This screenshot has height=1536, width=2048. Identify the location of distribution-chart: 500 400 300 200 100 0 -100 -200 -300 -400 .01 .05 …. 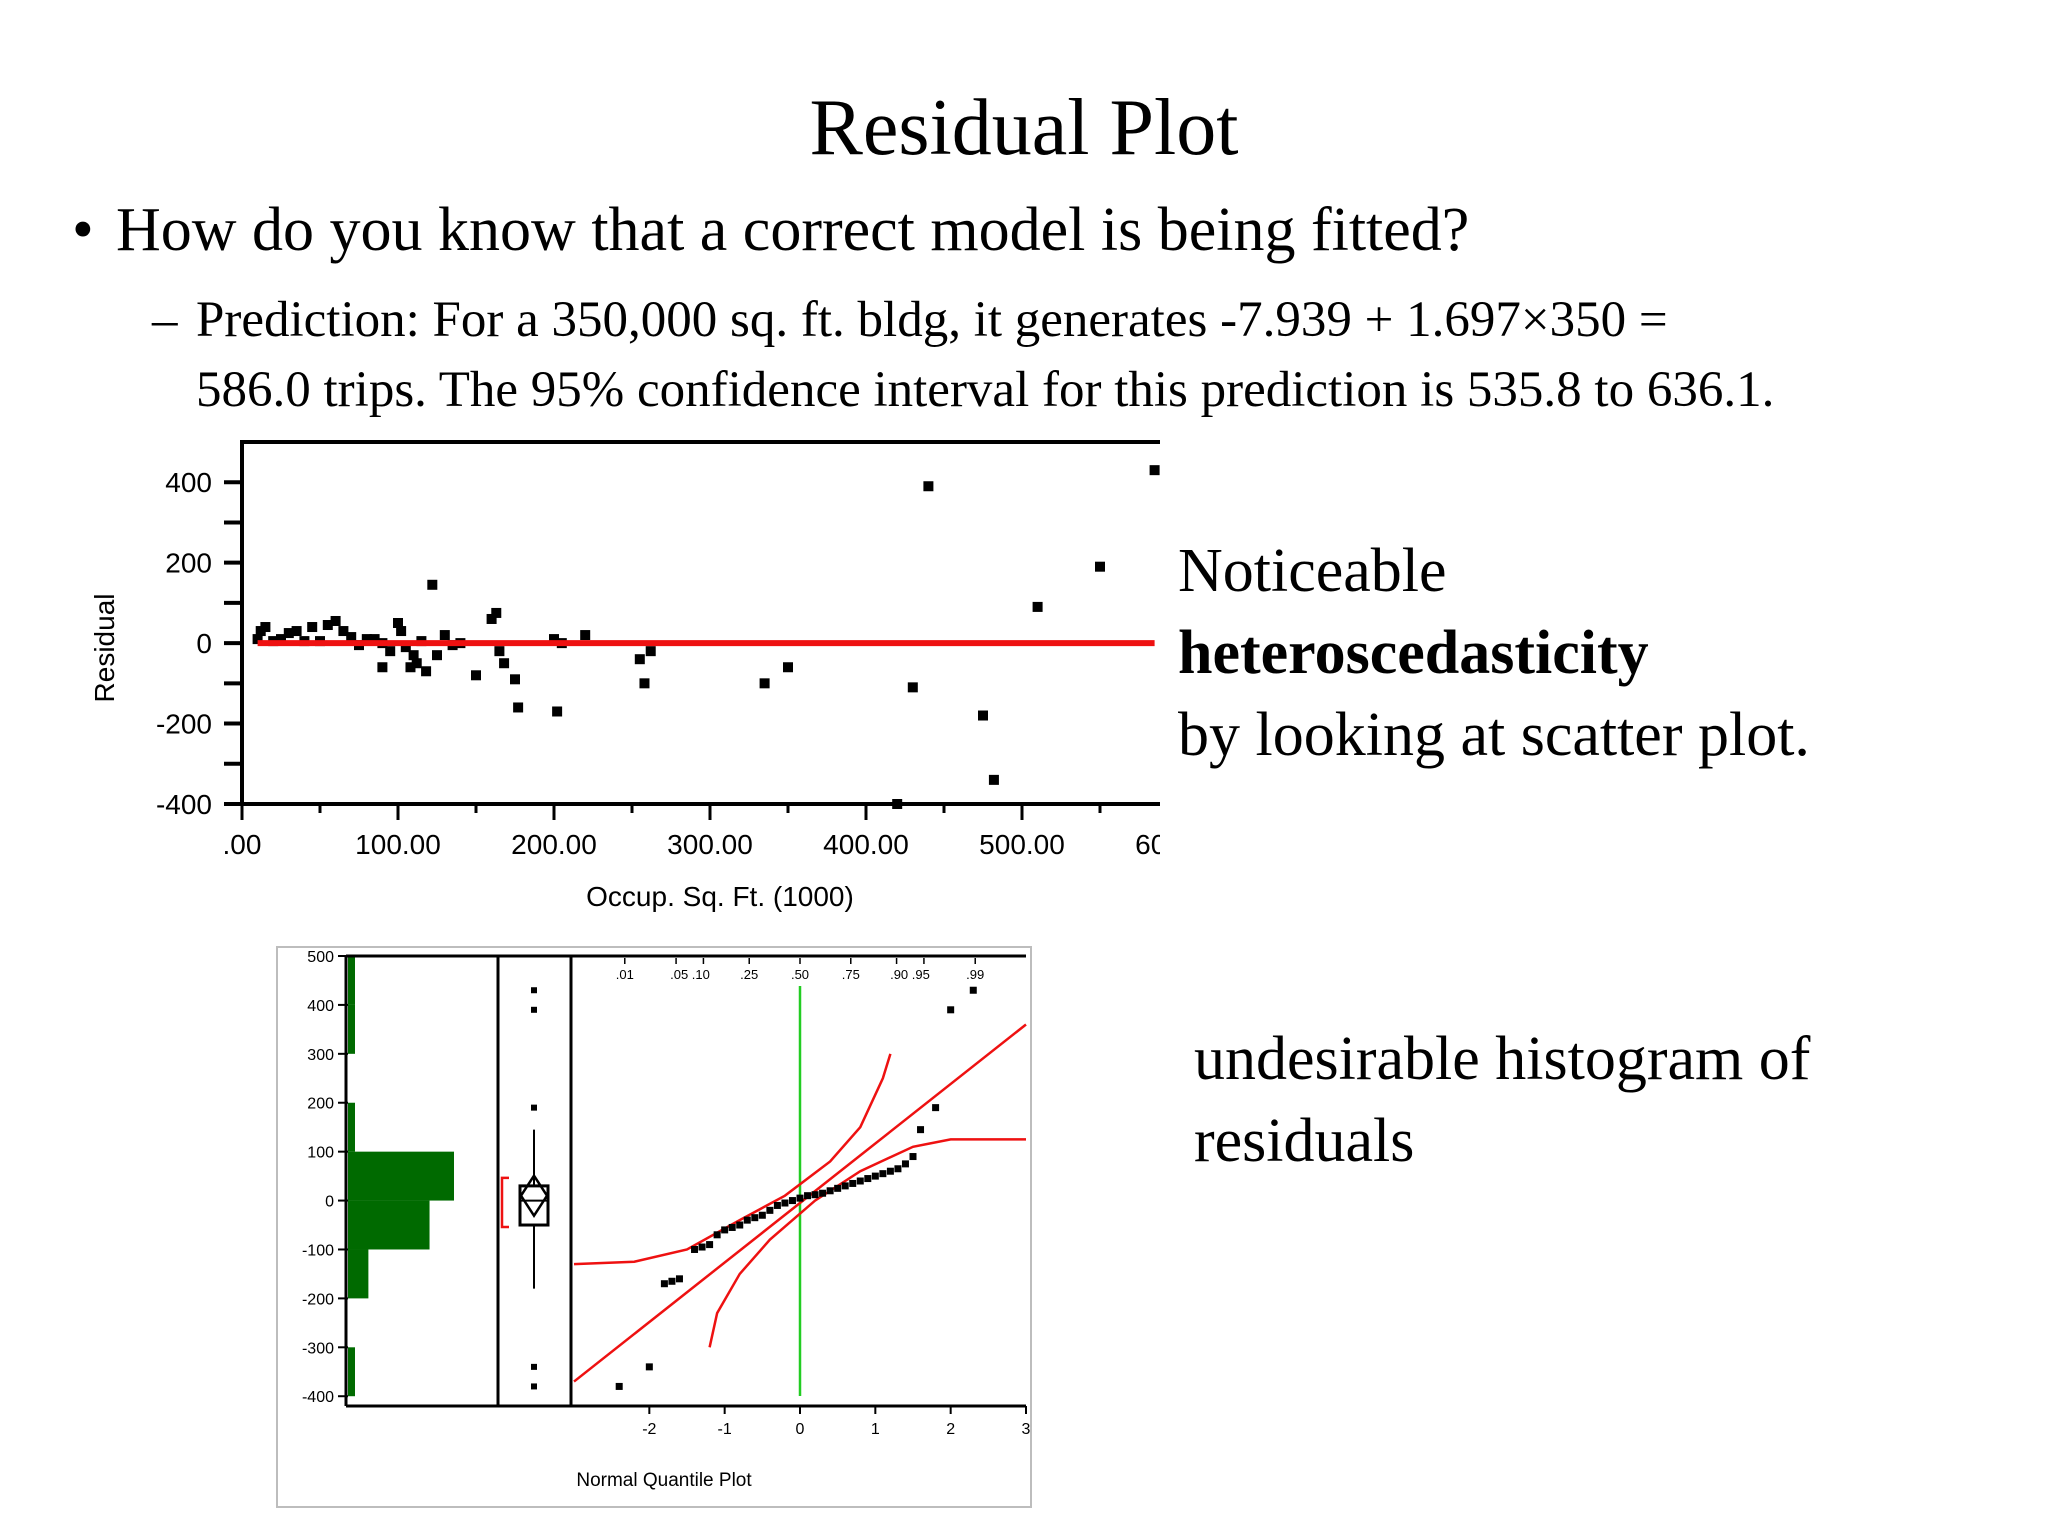
(654, 1227).